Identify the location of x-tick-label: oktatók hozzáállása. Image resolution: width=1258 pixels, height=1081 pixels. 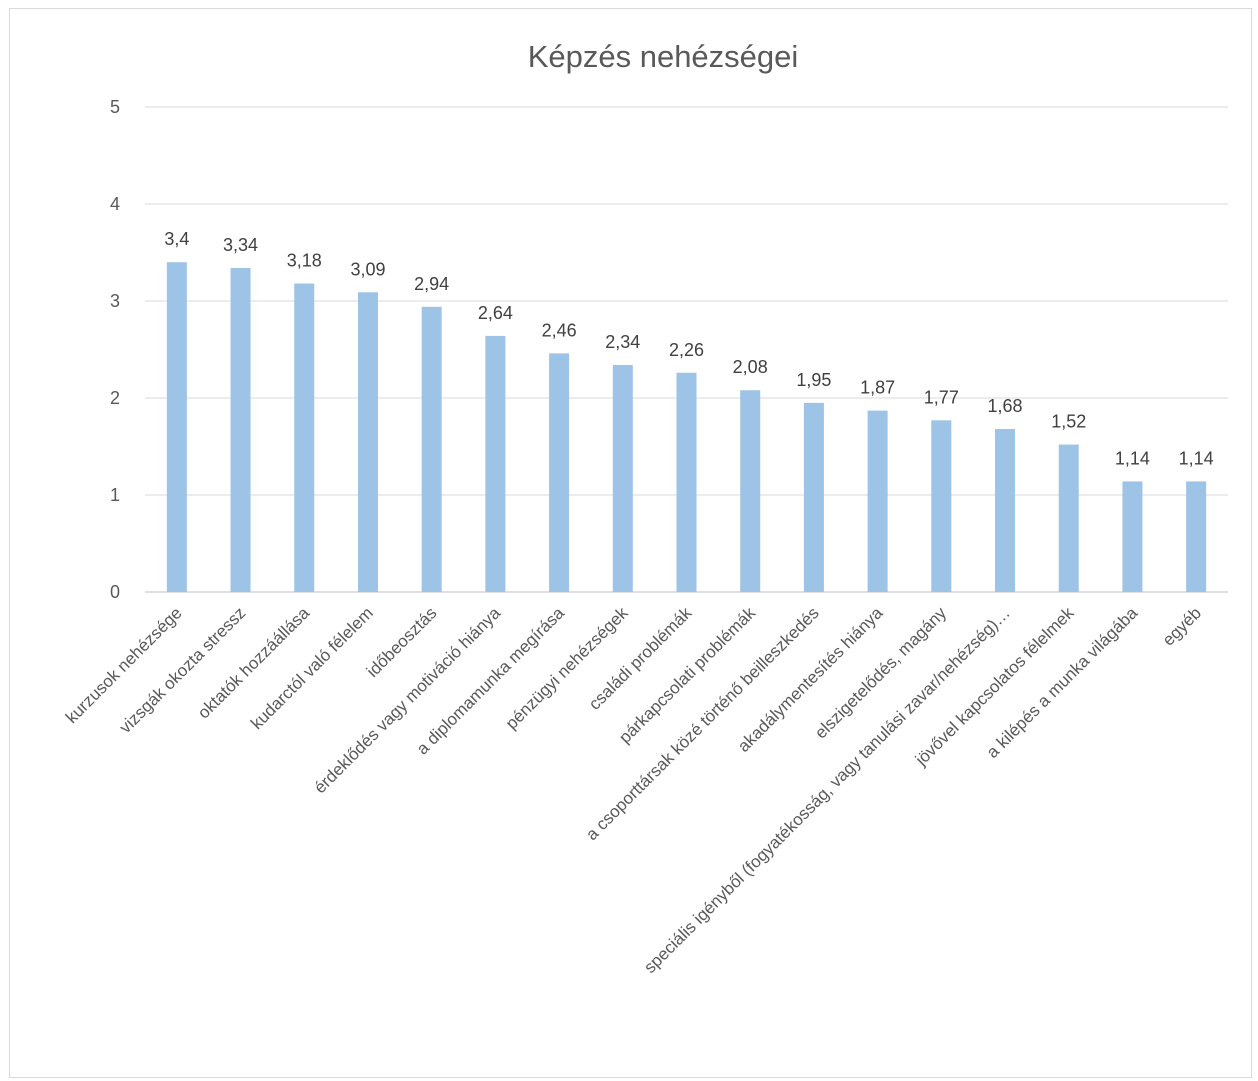
(253, 662).